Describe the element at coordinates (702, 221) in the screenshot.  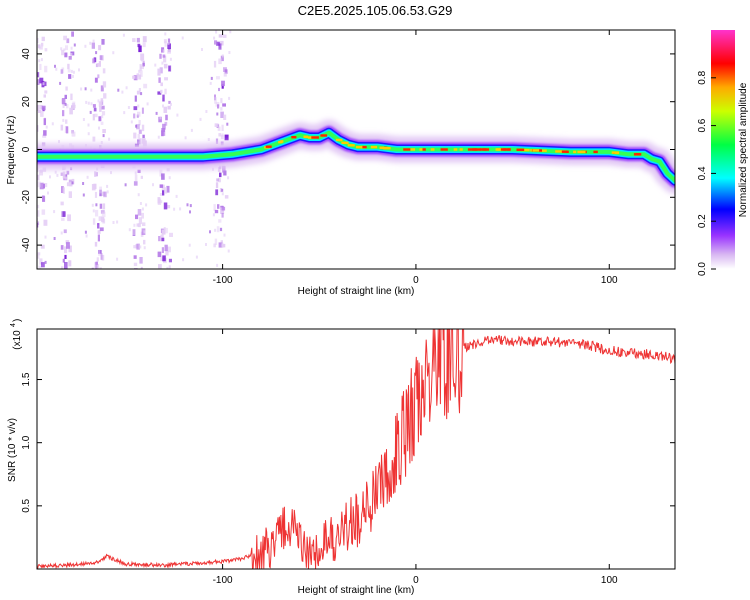
I see `colorbar-tick-label: 0.2` at that location.